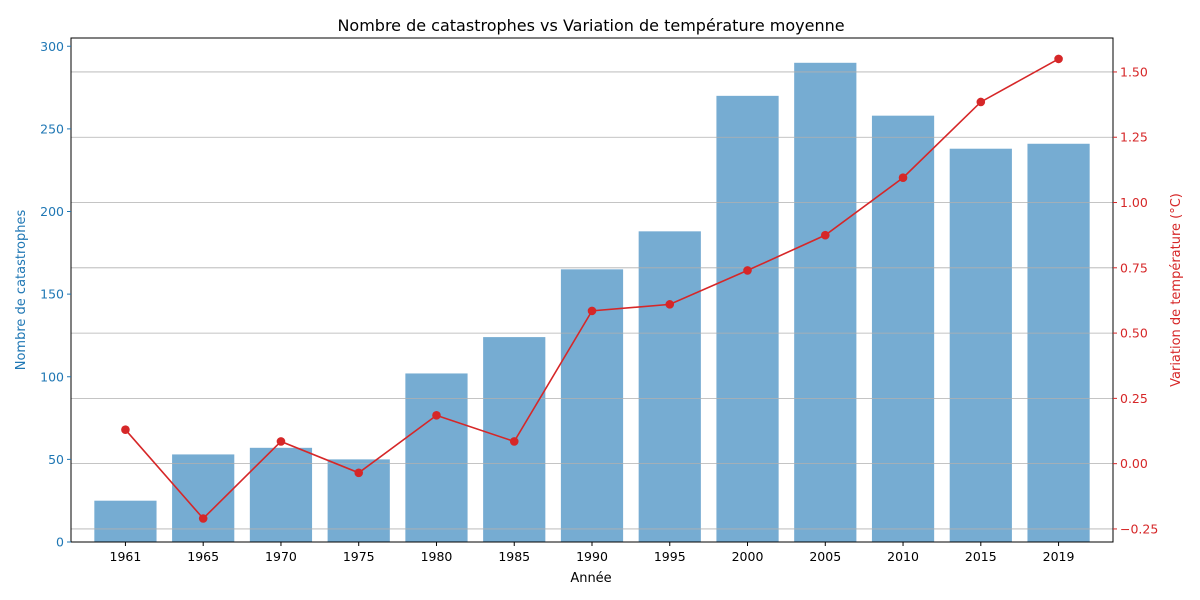 The height and width of the screenshot is (600, 1200). What do you see at coordinates (825, 302) in the screenshot?
I see `bar-2005` at bounding box center [825, 302].